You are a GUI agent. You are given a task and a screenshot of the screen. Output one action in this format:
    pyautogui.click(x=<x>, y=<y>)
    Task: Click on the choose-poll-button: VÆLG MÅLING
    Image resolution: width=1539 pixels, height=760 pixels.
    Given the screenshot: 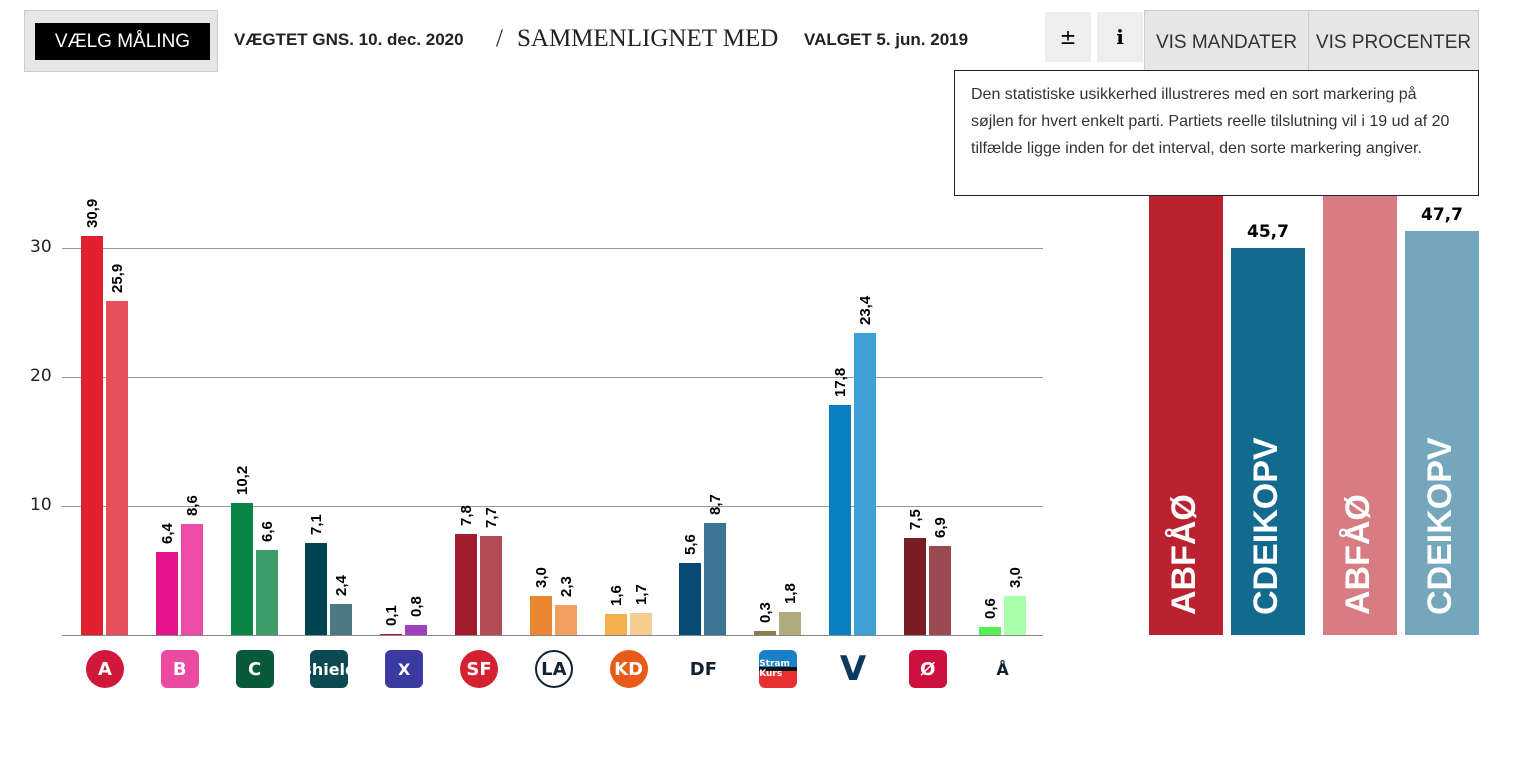 What is the action you would take?
    pyautogui.click(x=121, y=41)
    